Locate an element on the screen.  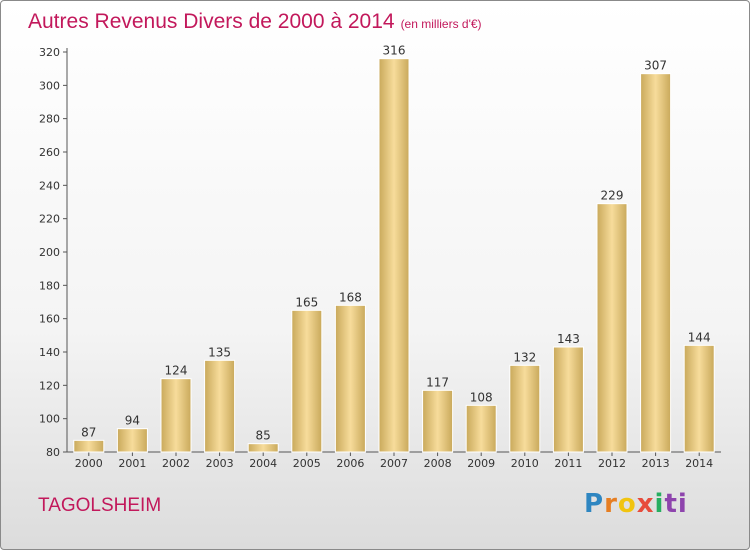
bar-2009 is located at coordinates (481, 428).